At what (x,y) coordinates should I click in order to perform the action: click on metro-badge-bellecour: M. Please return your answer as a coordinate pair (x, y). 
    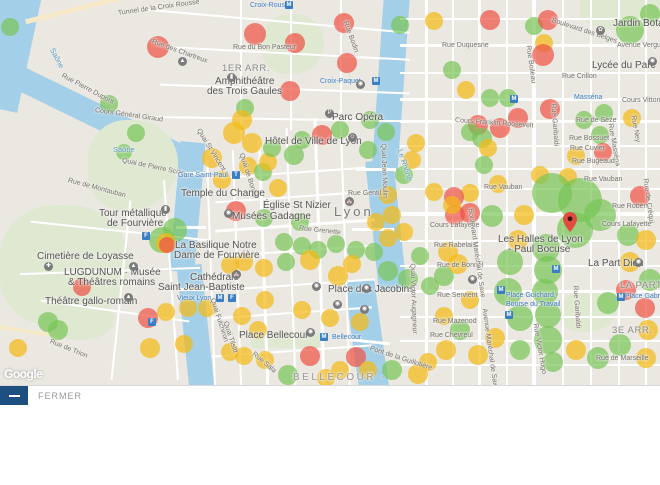
    Looking at the image, I should click on (324, 337).